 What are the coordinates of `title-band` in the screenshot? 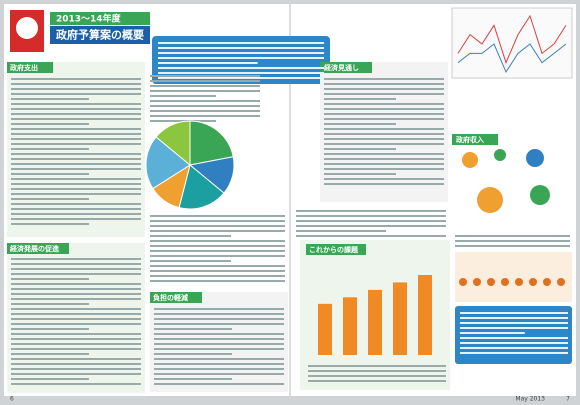 It's located at (100, 35).